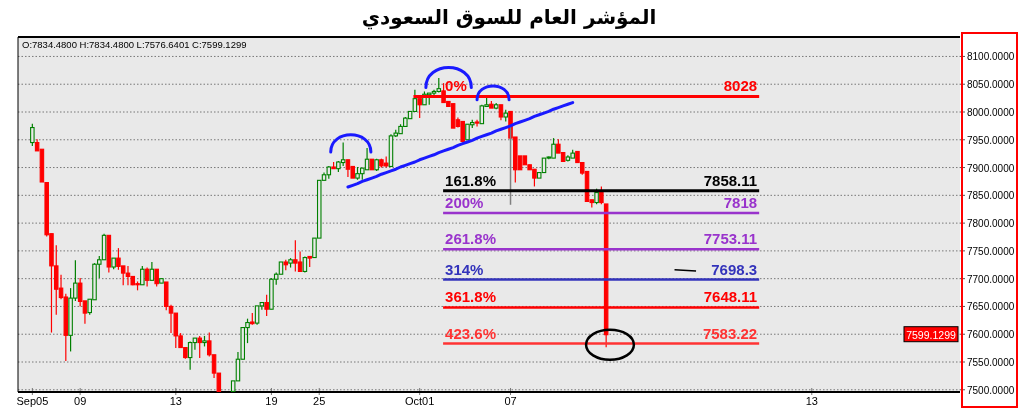 This screenshot has width=1019, height=409. I want to click on ref-line-label: 7753.11, so click(730, 239).